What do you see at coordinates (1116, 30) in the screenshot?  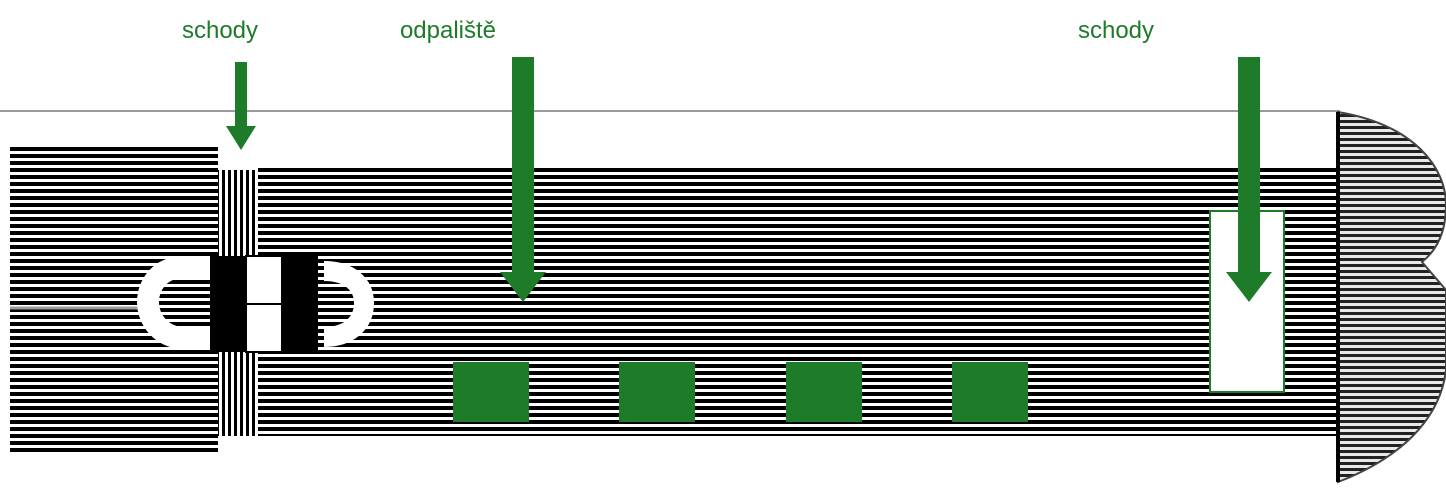 I see `label-stairs-right: schody` at bounding box center [1116, 30].